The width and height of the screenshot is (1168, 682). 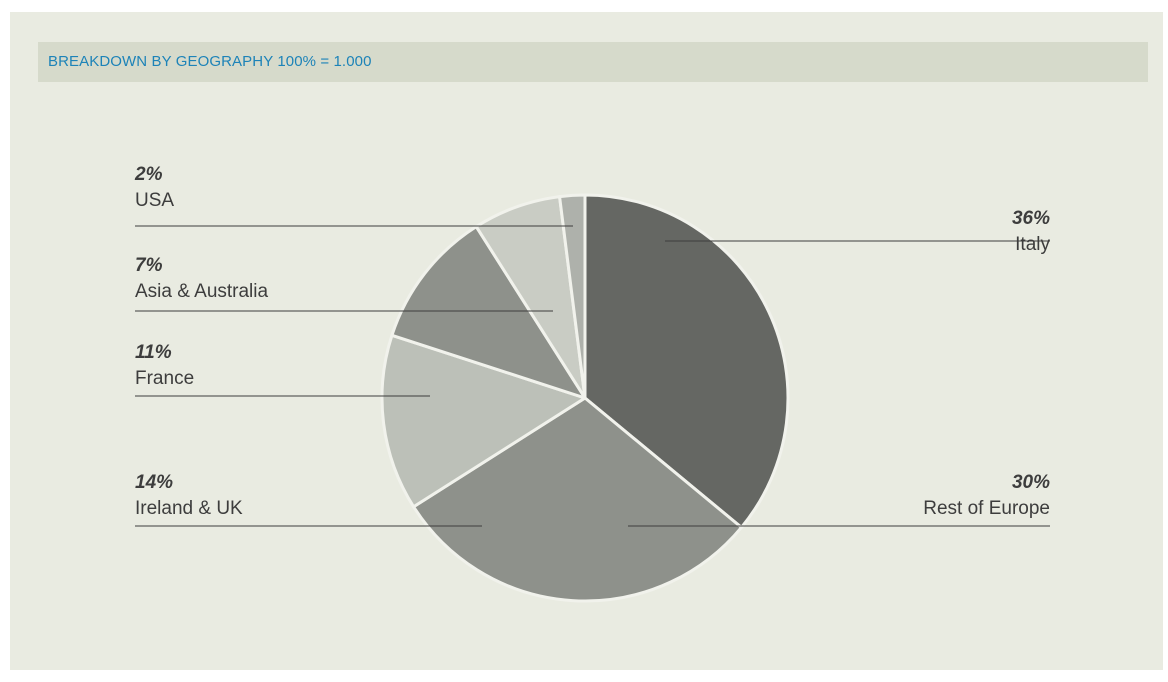 I want to click on pie-slice-rest-of-europe, so click(x=577, y=499).